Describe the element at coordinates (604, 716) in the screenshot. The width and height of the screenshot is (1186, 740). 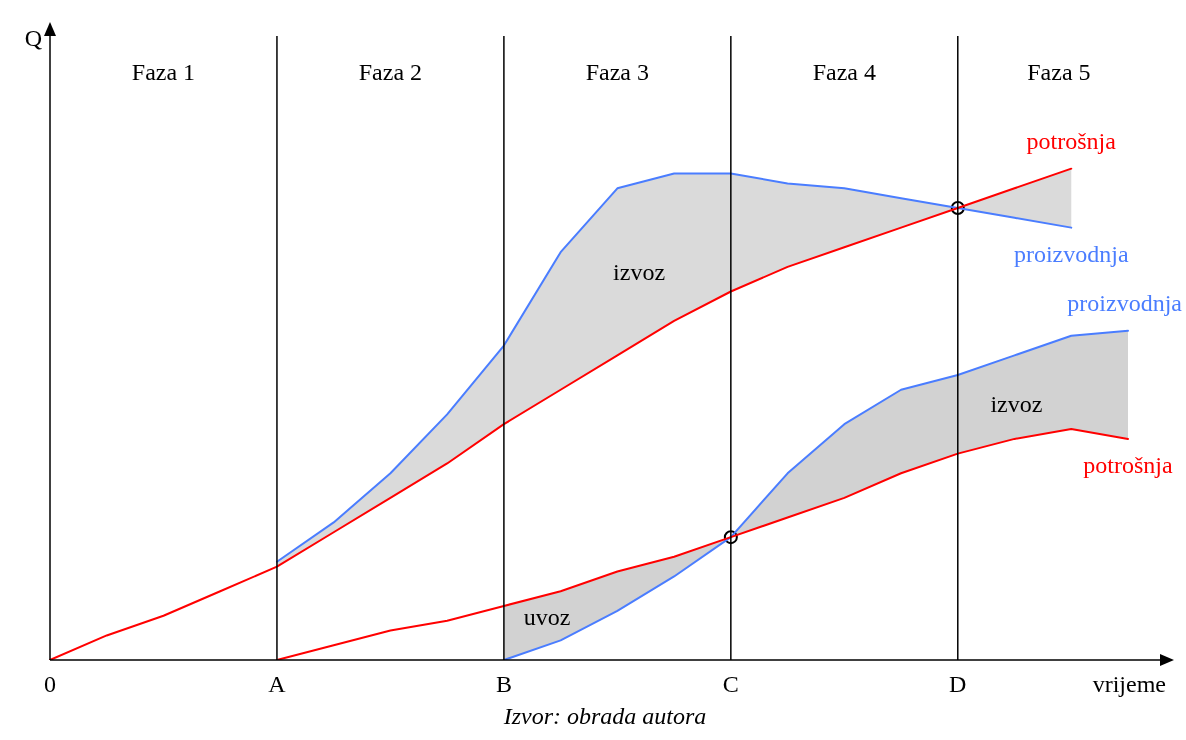
I see `text: Izvor: obrada autora` at that location.